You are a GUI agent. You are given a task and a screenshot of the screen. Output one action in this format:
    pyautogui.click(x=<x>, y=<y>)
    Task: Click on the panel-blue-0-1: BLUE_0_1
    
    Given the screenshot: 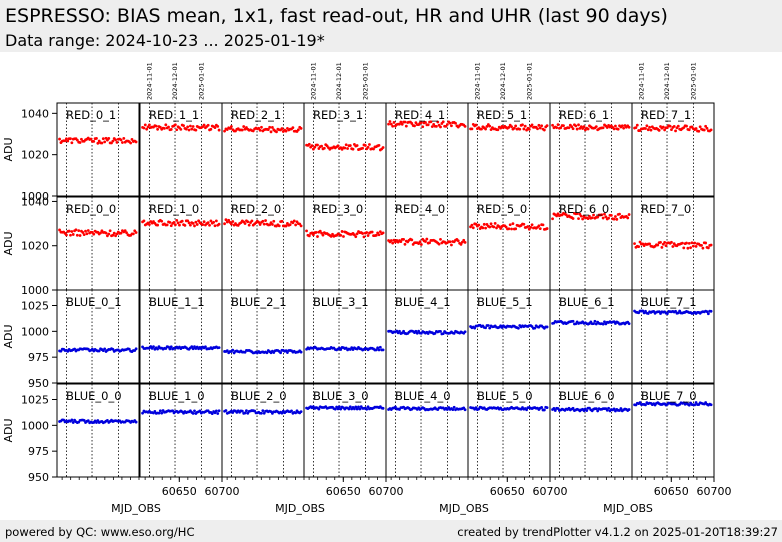 What is the action you would take?
    pyautogui.click(x=98, y=336)
    